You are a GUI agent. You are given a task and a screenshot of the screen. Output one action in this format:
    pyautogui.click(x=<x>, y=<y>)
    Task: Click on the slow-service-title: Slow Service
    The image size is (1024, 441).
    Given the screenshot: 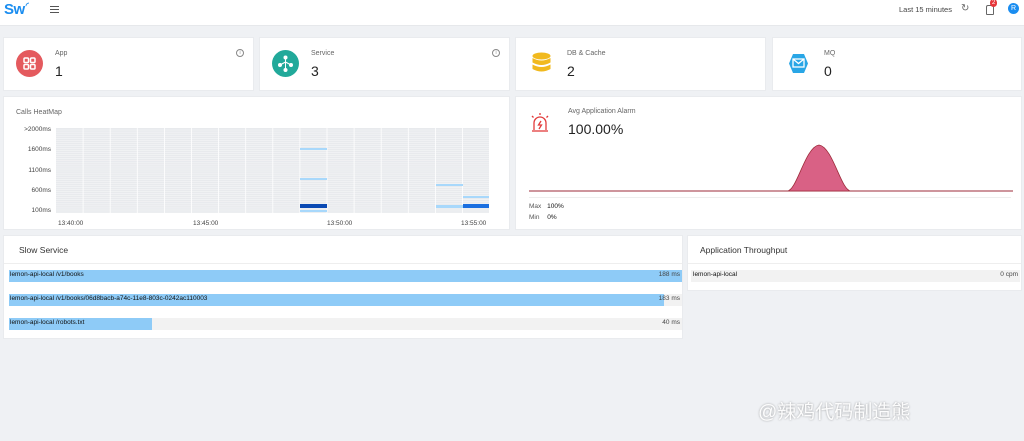 What is the action you would take?
    pyautogui.click(x=44, y=250)
    